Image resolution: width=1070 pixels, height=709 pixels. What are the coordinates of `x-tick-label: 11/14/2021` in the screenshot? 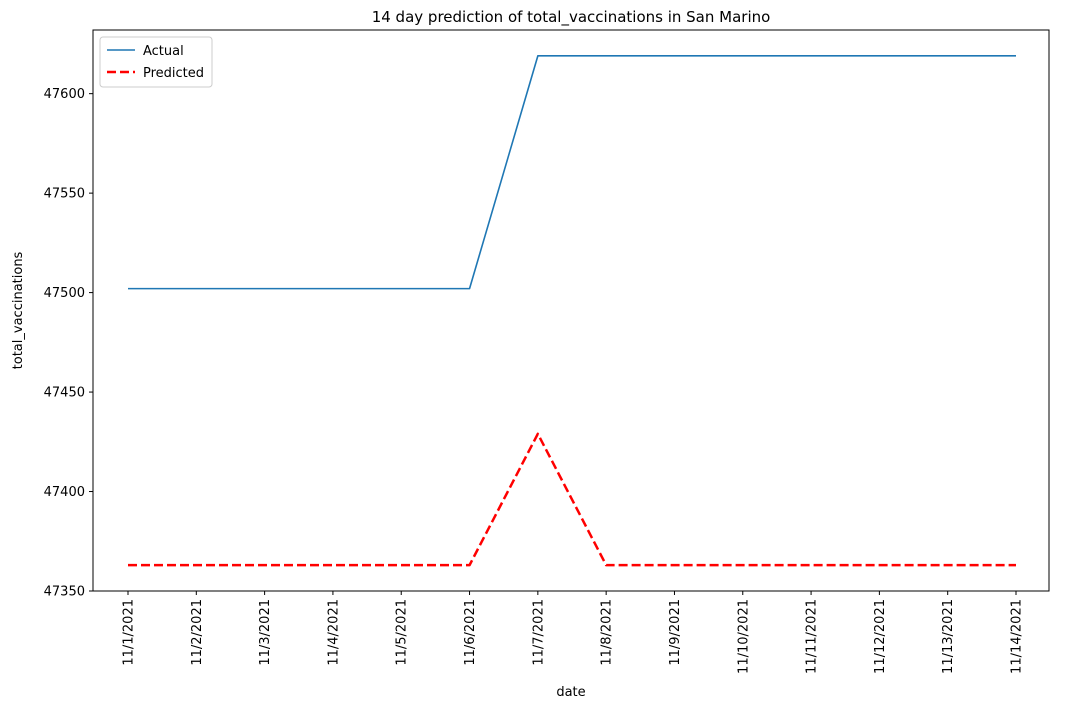 It's located at (1017, 636).